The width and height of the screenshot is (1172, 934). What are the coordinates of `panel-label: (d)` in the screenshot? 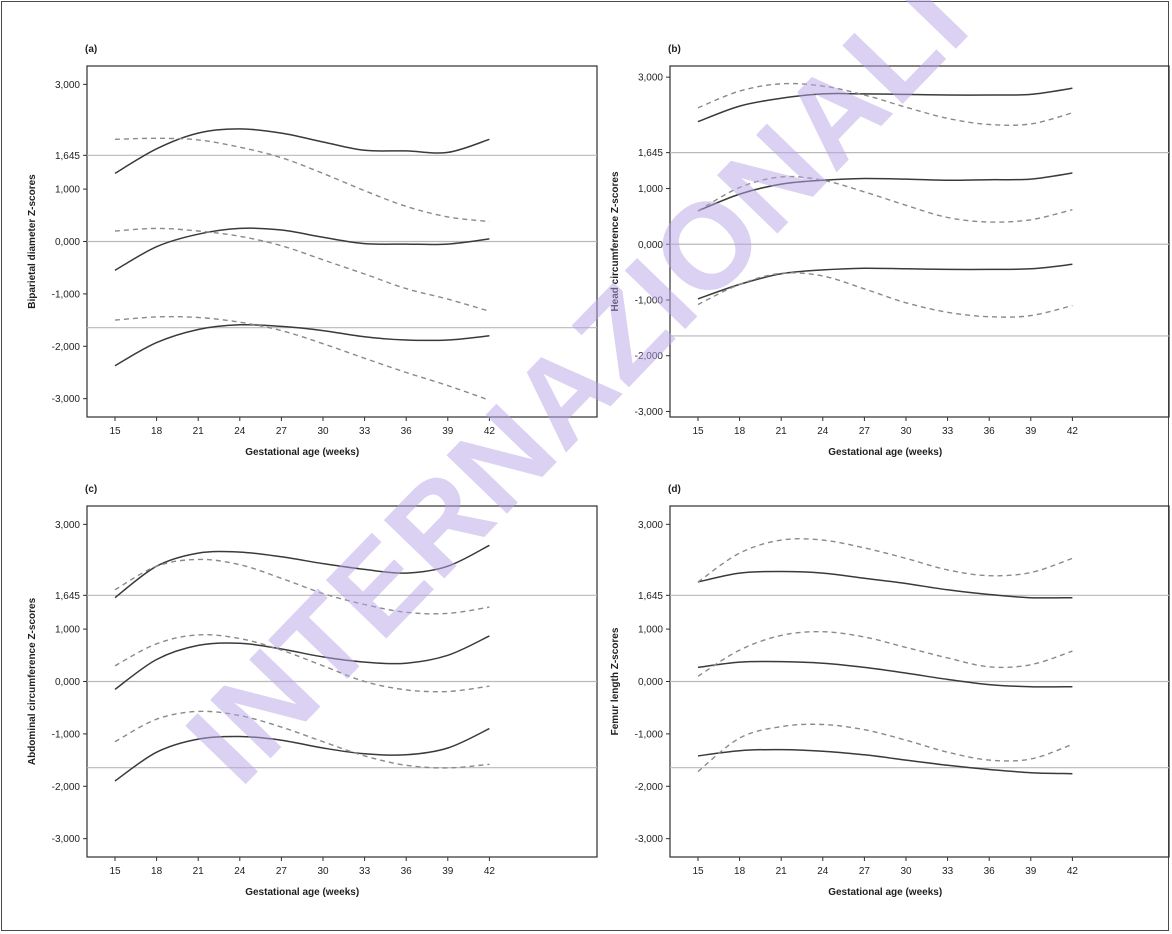 It's located at (674, 489).